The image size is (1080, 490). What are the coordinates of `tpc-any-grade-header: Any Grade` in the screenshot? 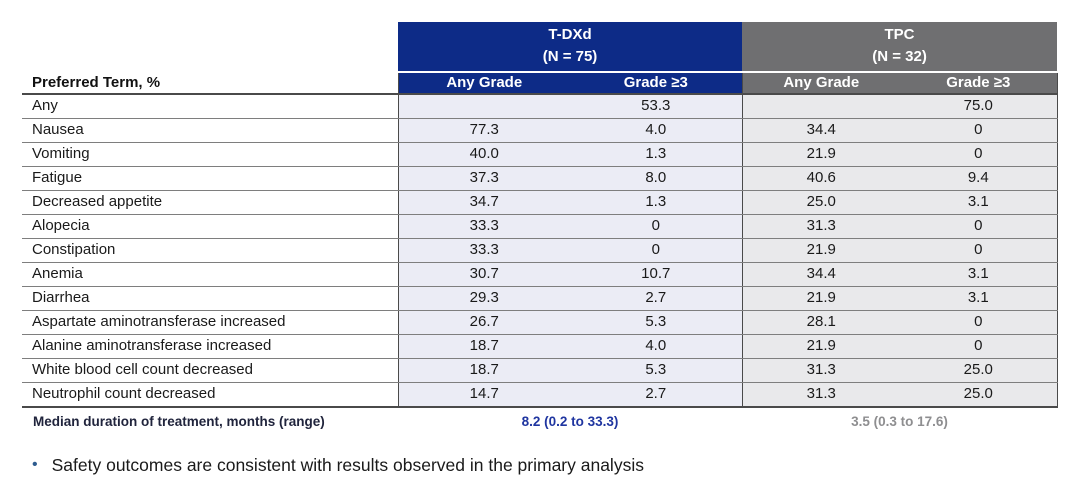 It's located at (821, 83).